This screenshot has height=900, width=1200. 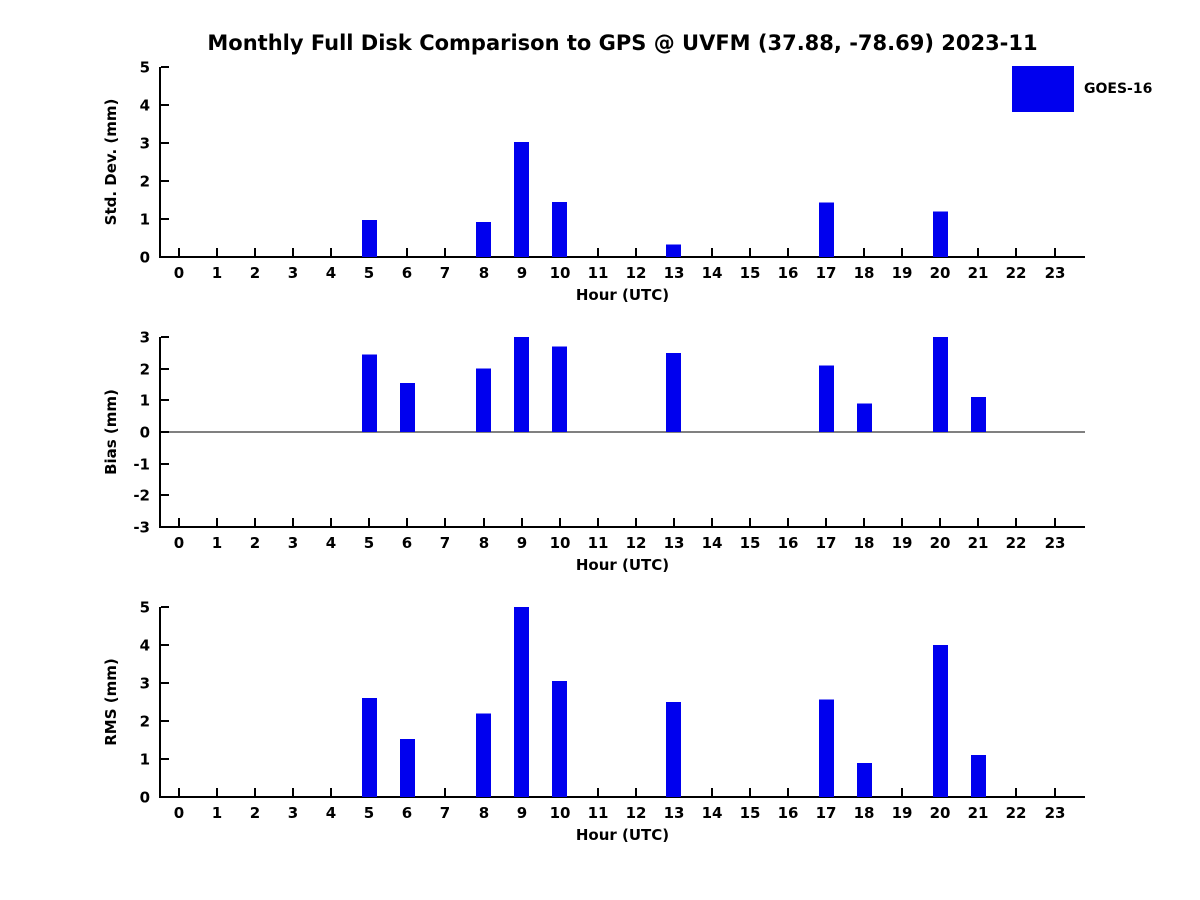 What do you see at coordinates (1118, 89) in the screenshot?
I see `legend-label: GOES-16` at bounding box center [1118, 89].